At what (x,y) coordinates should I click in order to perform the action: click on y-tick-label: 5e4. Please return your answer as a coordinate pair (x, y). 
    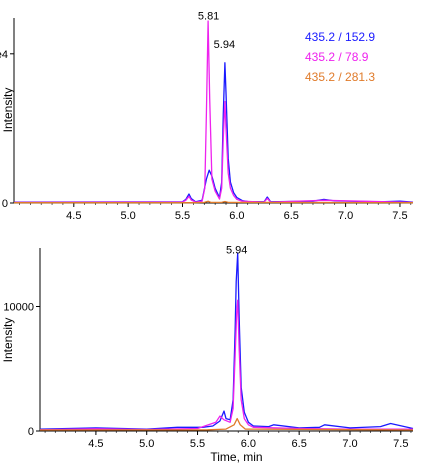
    Looking at the image, I should click on (4, 55).